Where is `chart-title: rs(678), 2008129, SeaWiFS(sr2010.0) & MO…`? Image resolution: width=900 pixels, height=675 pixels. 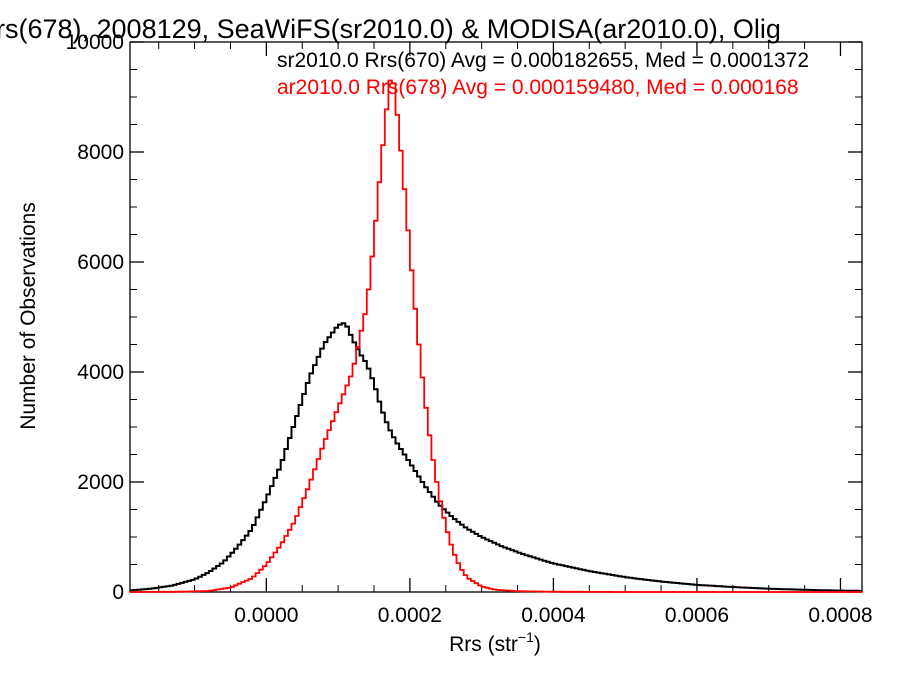 chart-title: rs(678), 2008129, SeaWiFS(sr2010.0) & MO… is located at coordinates (390, 29).